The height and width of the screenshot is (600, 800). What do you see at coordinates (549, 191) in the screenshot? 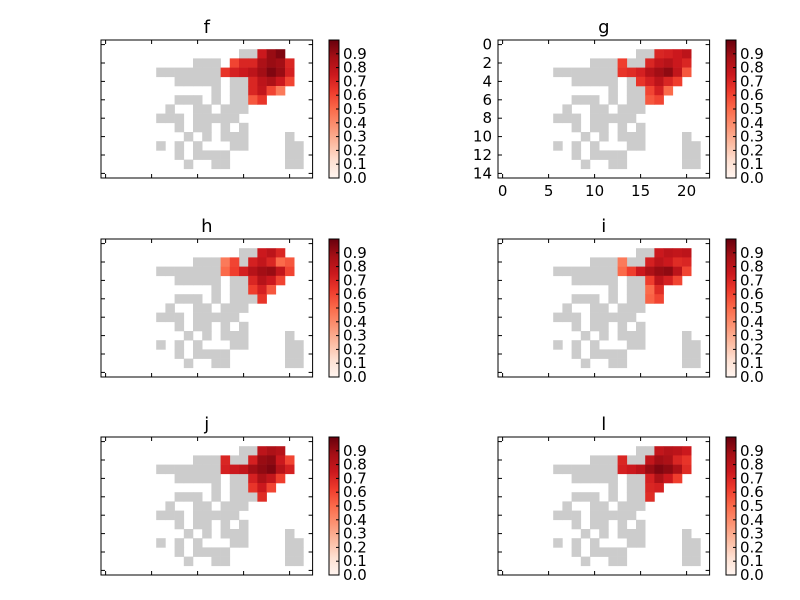
I see `x-tick-label: 5` at bounding box center [549, 191].